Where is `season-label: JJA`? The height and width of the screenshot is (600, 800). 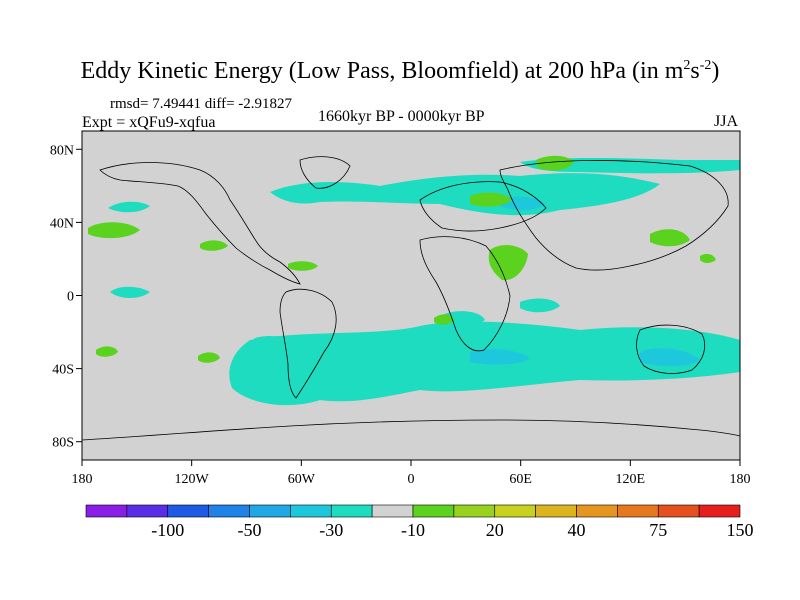
season-label: JJA is located at coordinates (726, 121).